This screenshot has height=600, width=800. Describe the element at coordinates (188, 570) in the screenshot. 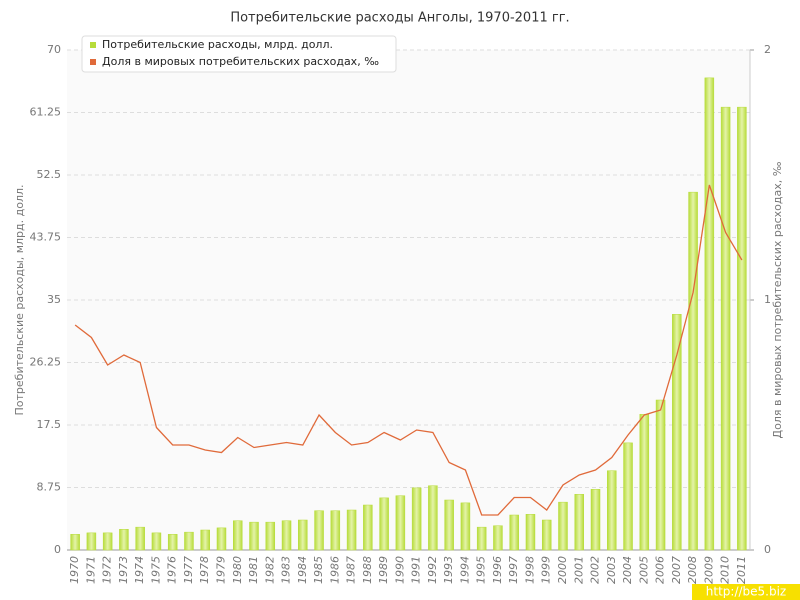

I see `x-tick-label: 1977` at that location.